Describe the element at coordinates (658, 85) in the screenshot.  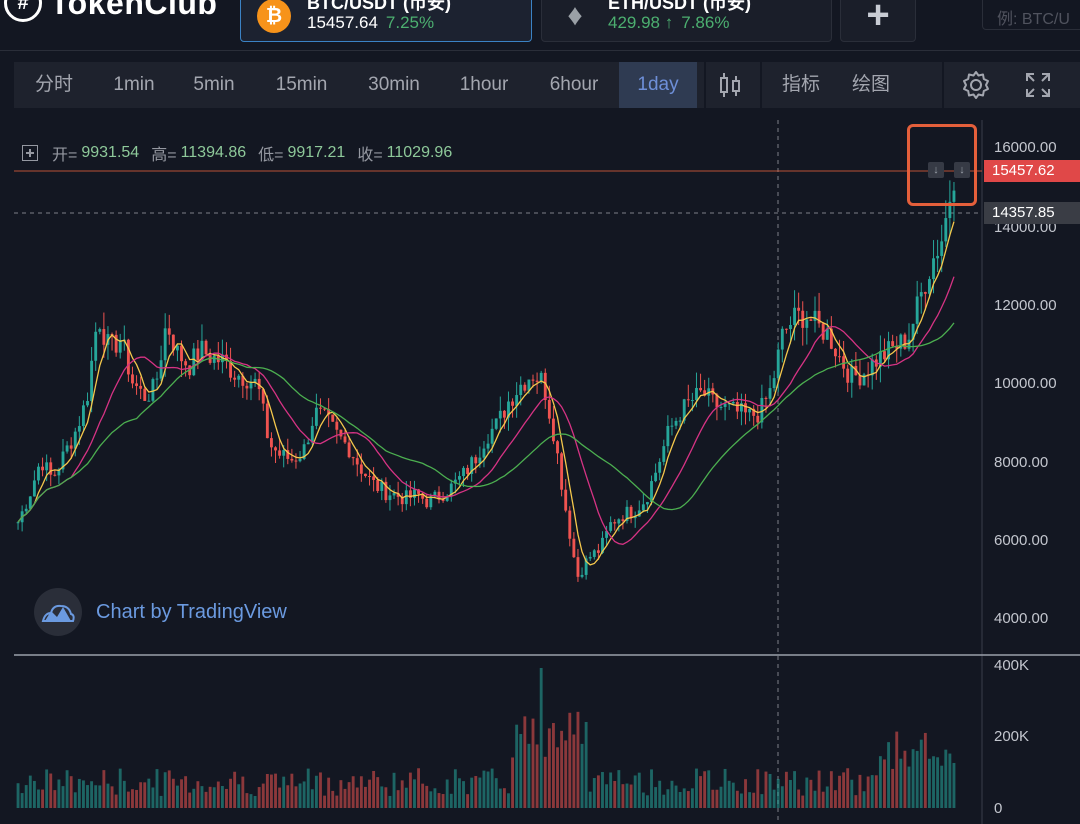
I see `interval-1day: 1day` at that location.